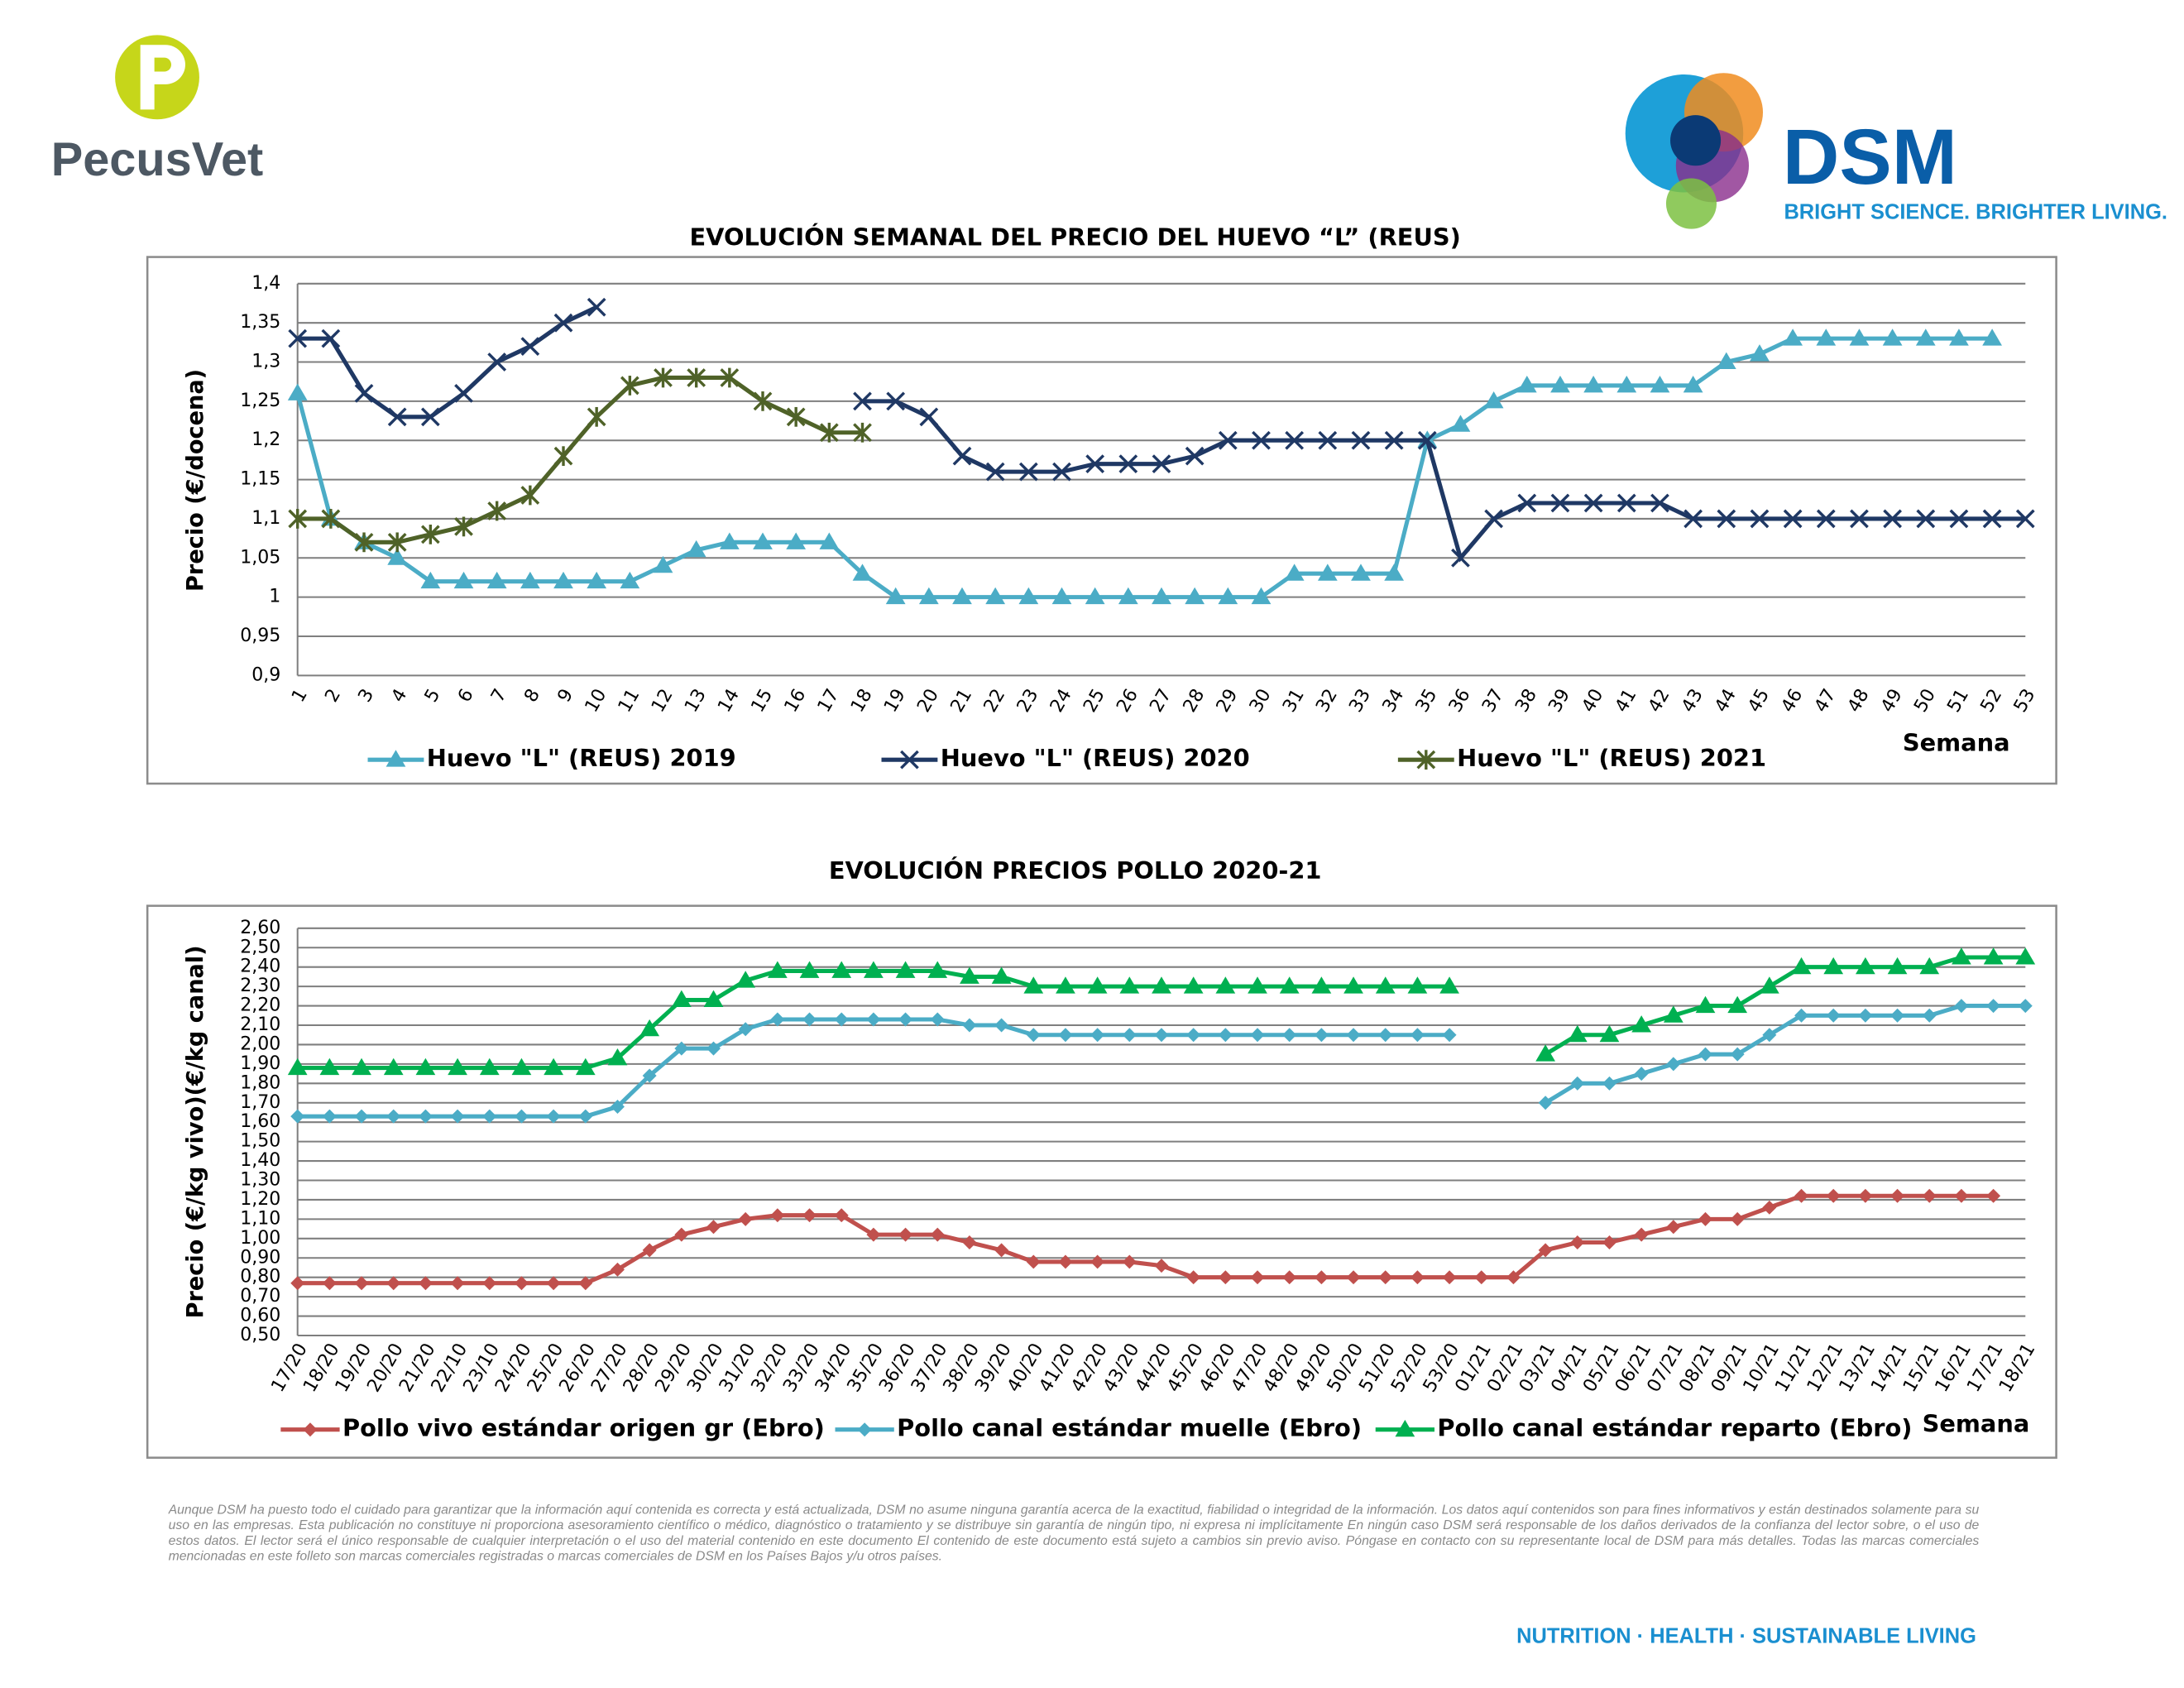  I want to click on x-tick-label: 22, so click(995, 701).